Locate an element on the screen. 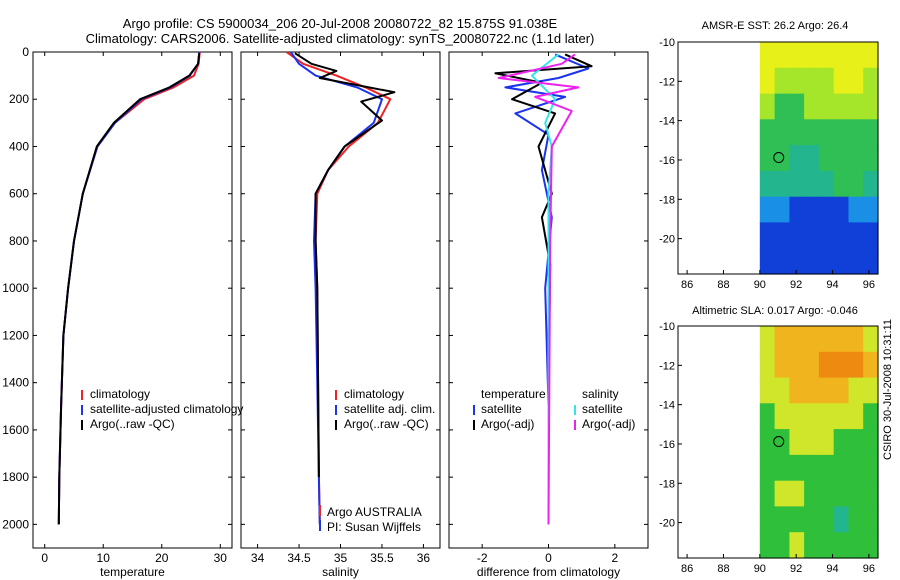 This screenshot has height=580, width=900. sal-xtick-label: 34.5 is located at coordinates (299, 558).